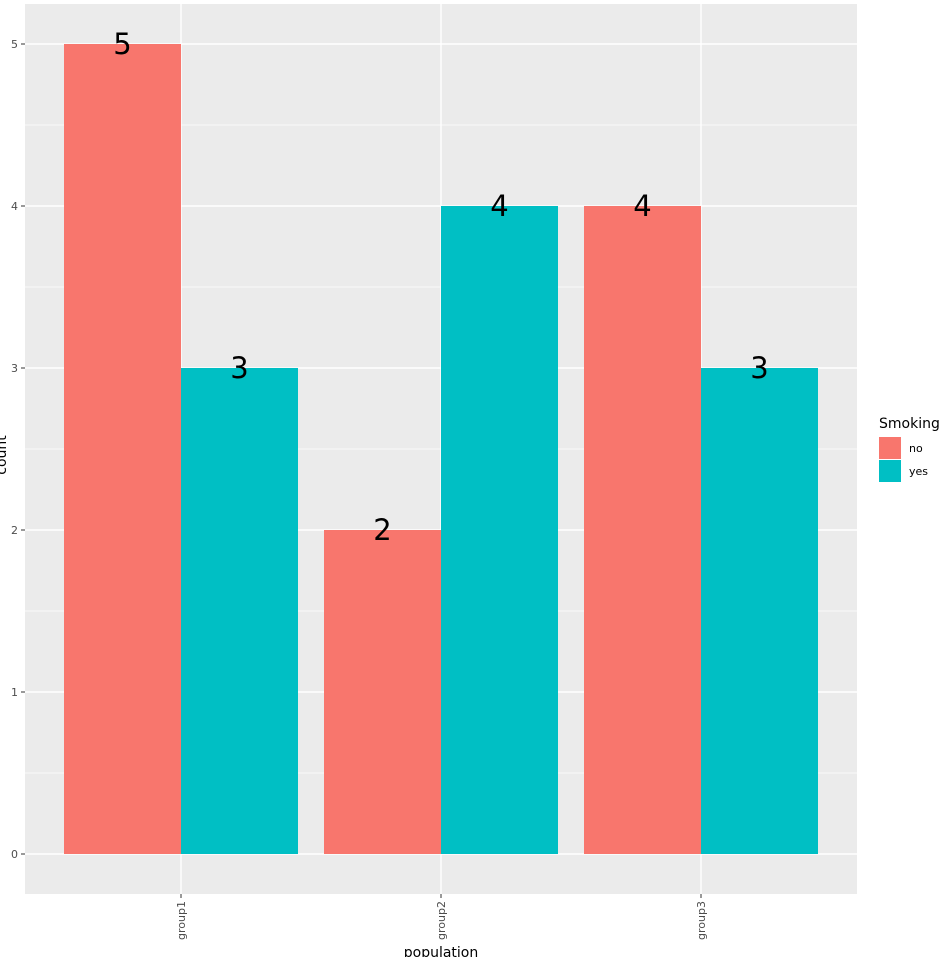  Describe the element at coordinates (382, 692) in the screenshot. I see `bar-group2-no` at that location.